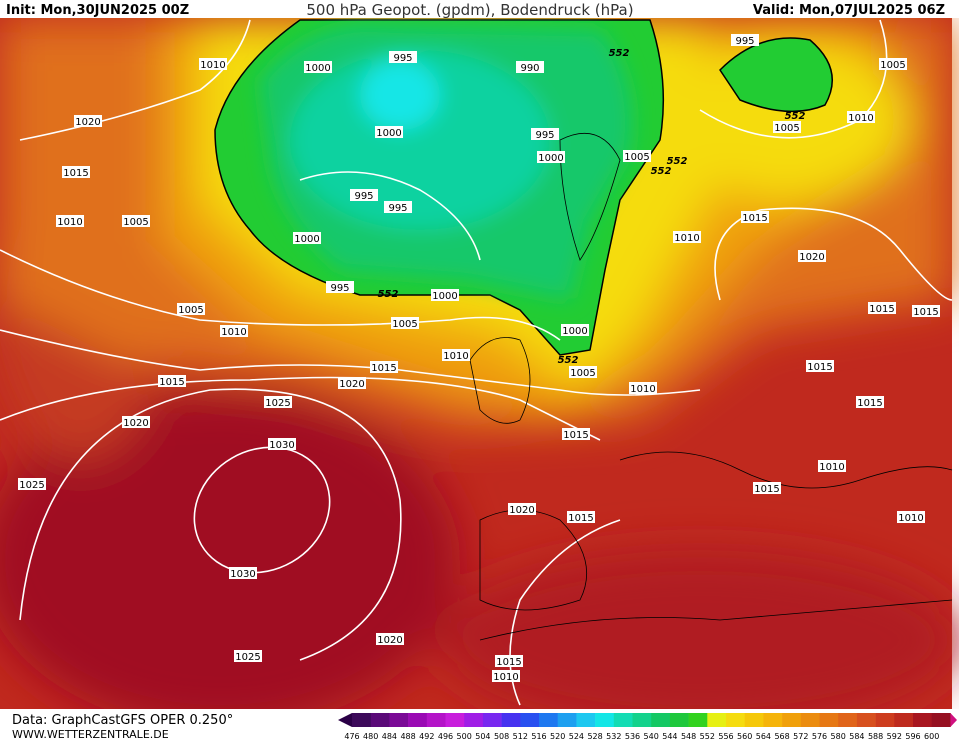 Image resolution: width=959 pixels, height=741 pixels. What do you see at coordinates (557, 736) in the screenshot?
I see `colorbar-label: 520` at bounding box center [557, 736].